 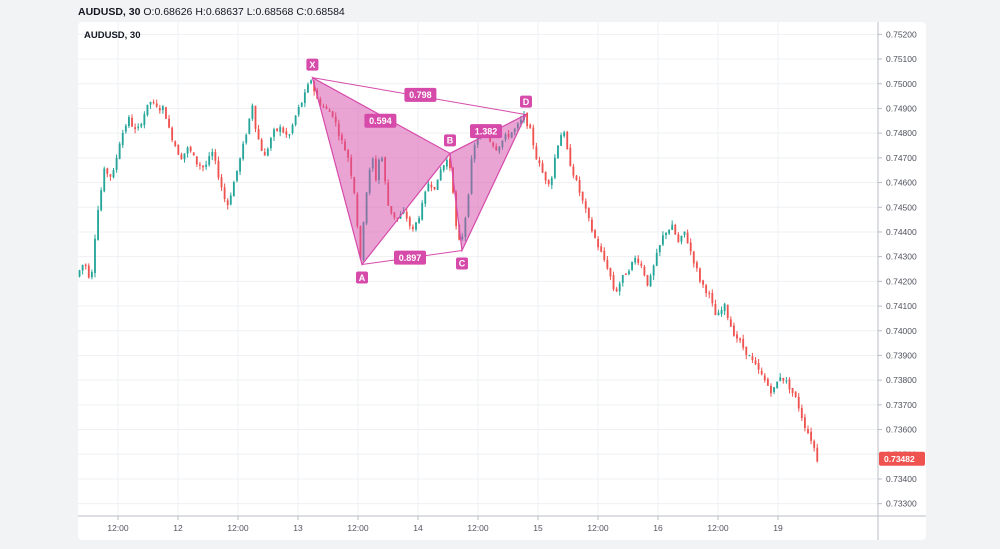 What do you see at coordinates (658, 528) in the screenshot?
I see `x-tick-label: 16` at bounding box center [658, 528].